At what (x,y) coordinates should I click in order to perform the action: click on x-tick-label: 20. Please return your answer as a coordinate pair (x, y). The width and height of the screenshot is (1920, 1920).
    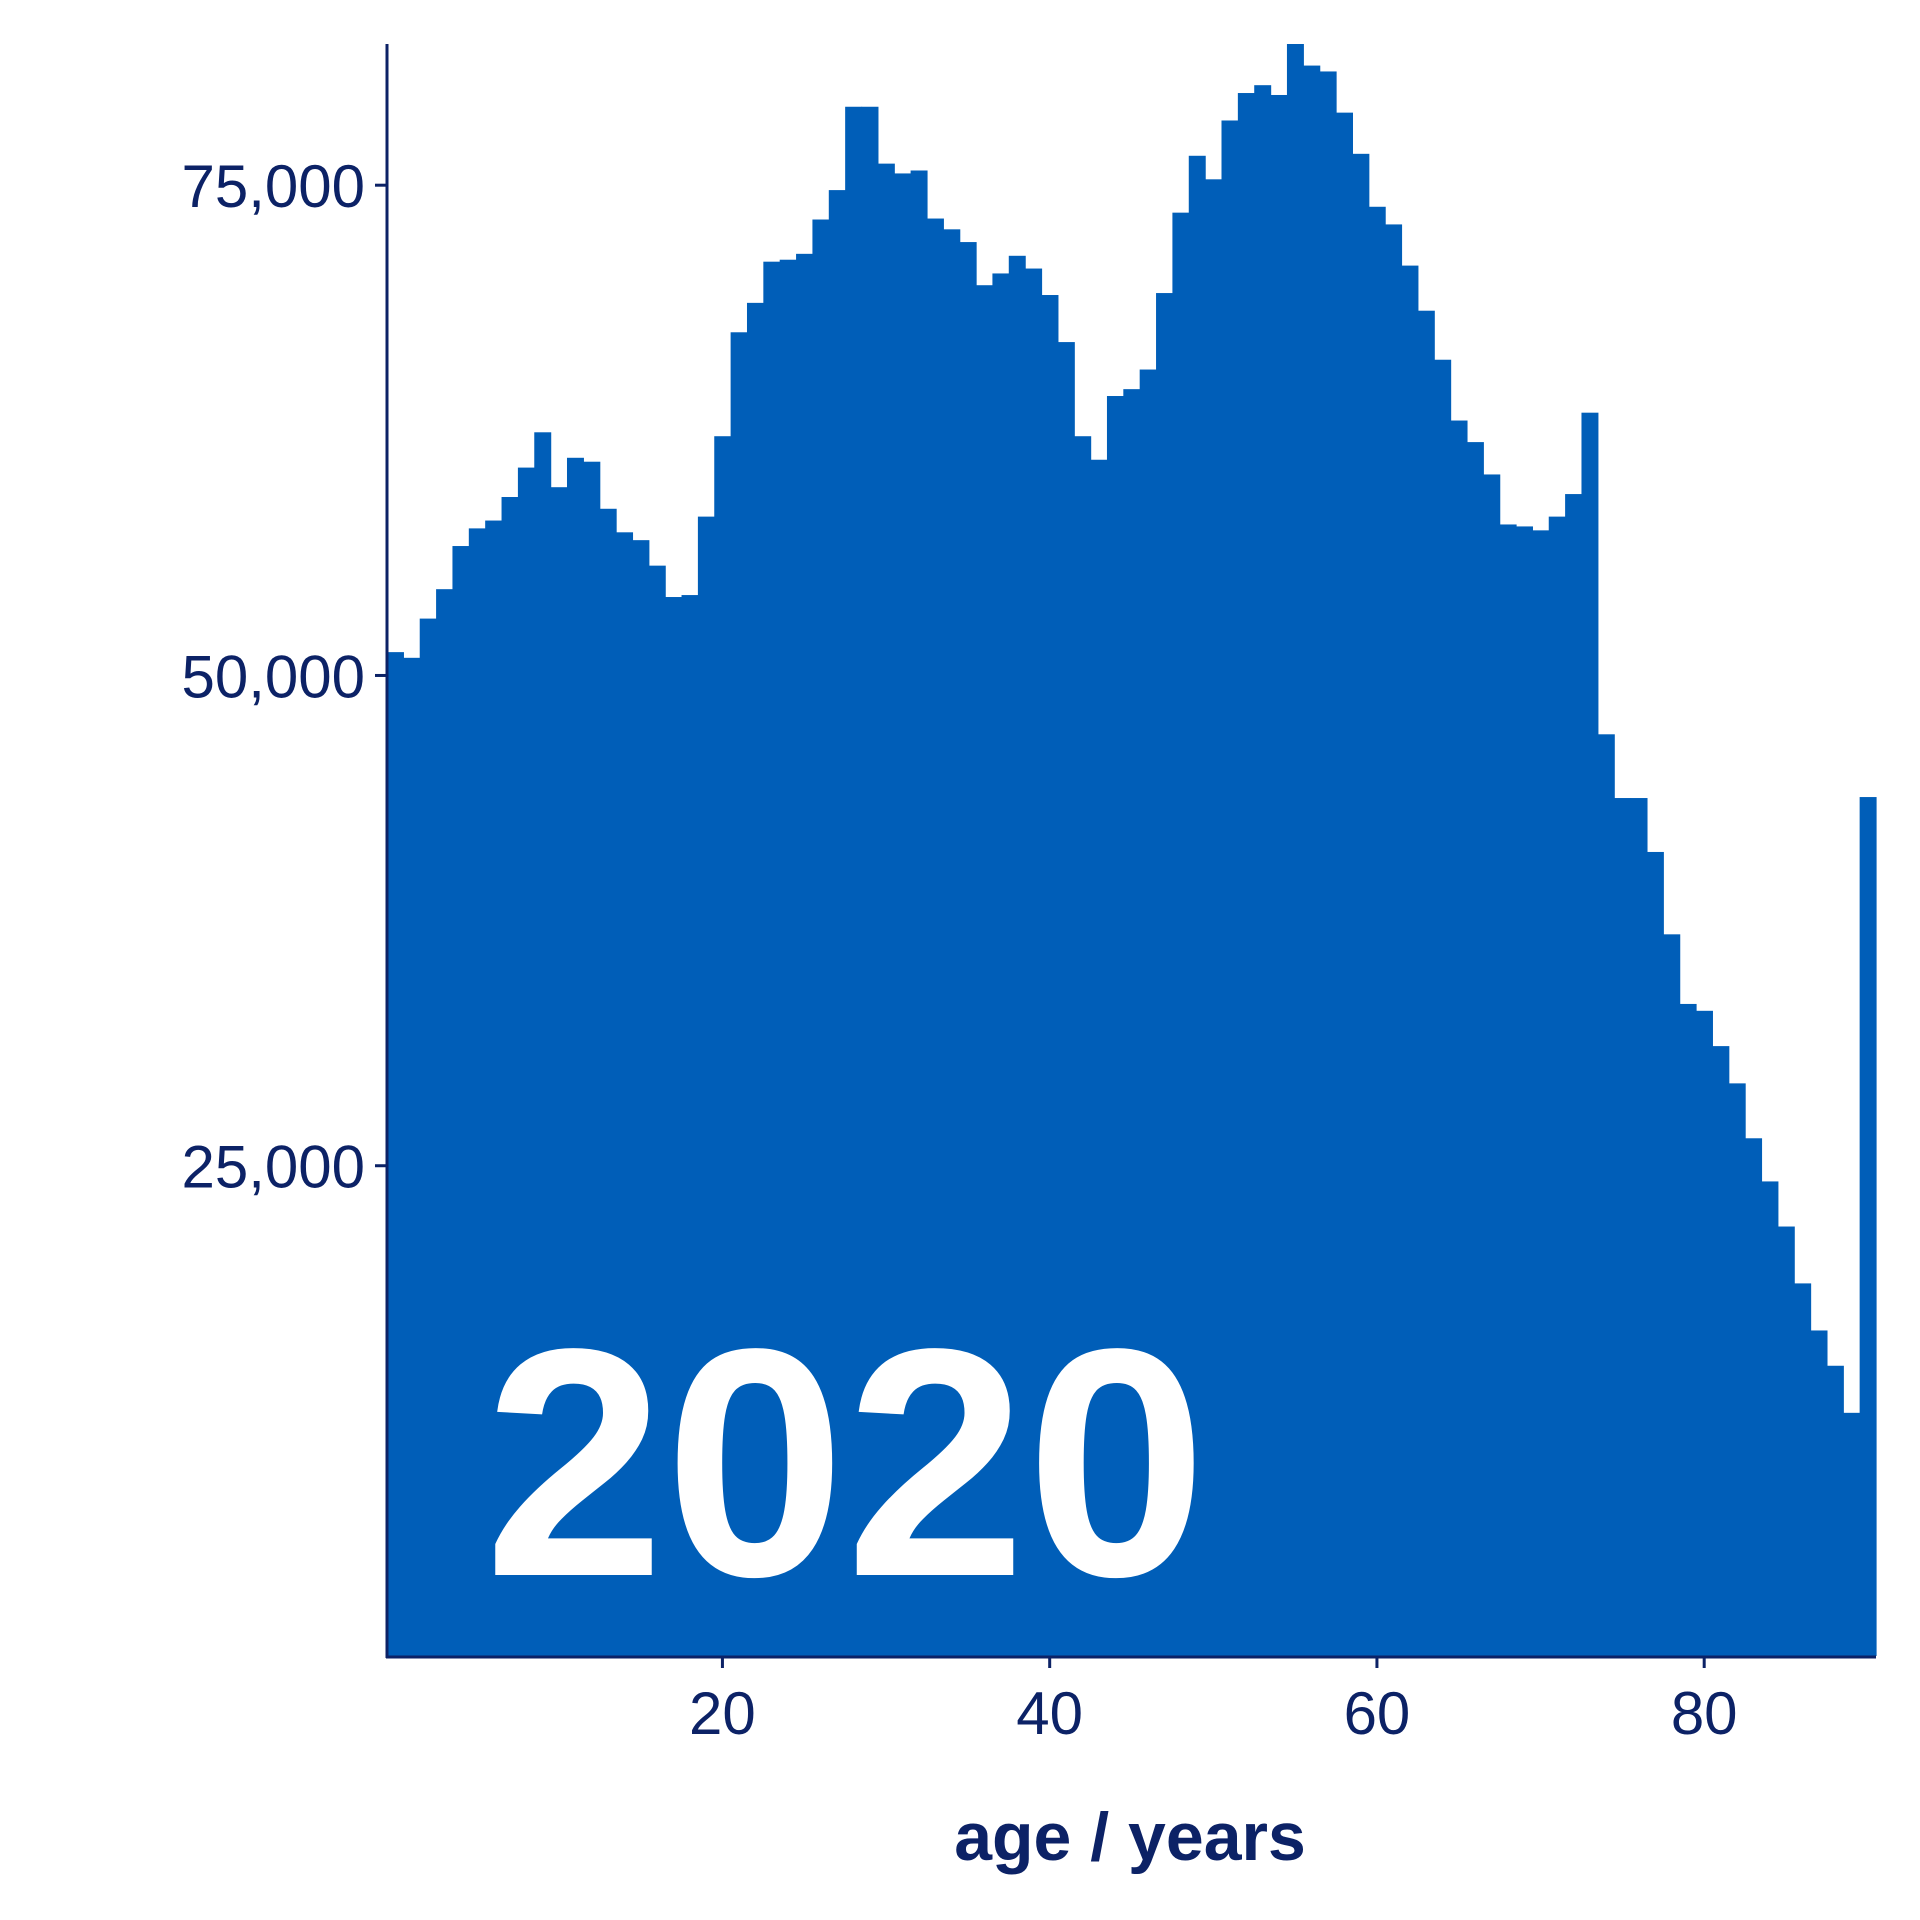
    Looking at the image, I should click on (722, 1713).